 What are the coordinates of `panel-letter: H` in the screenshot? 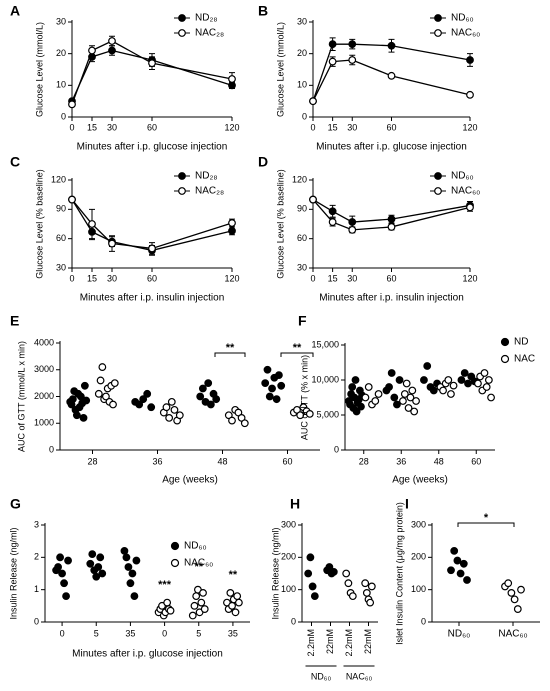 It's located at (295, 504).